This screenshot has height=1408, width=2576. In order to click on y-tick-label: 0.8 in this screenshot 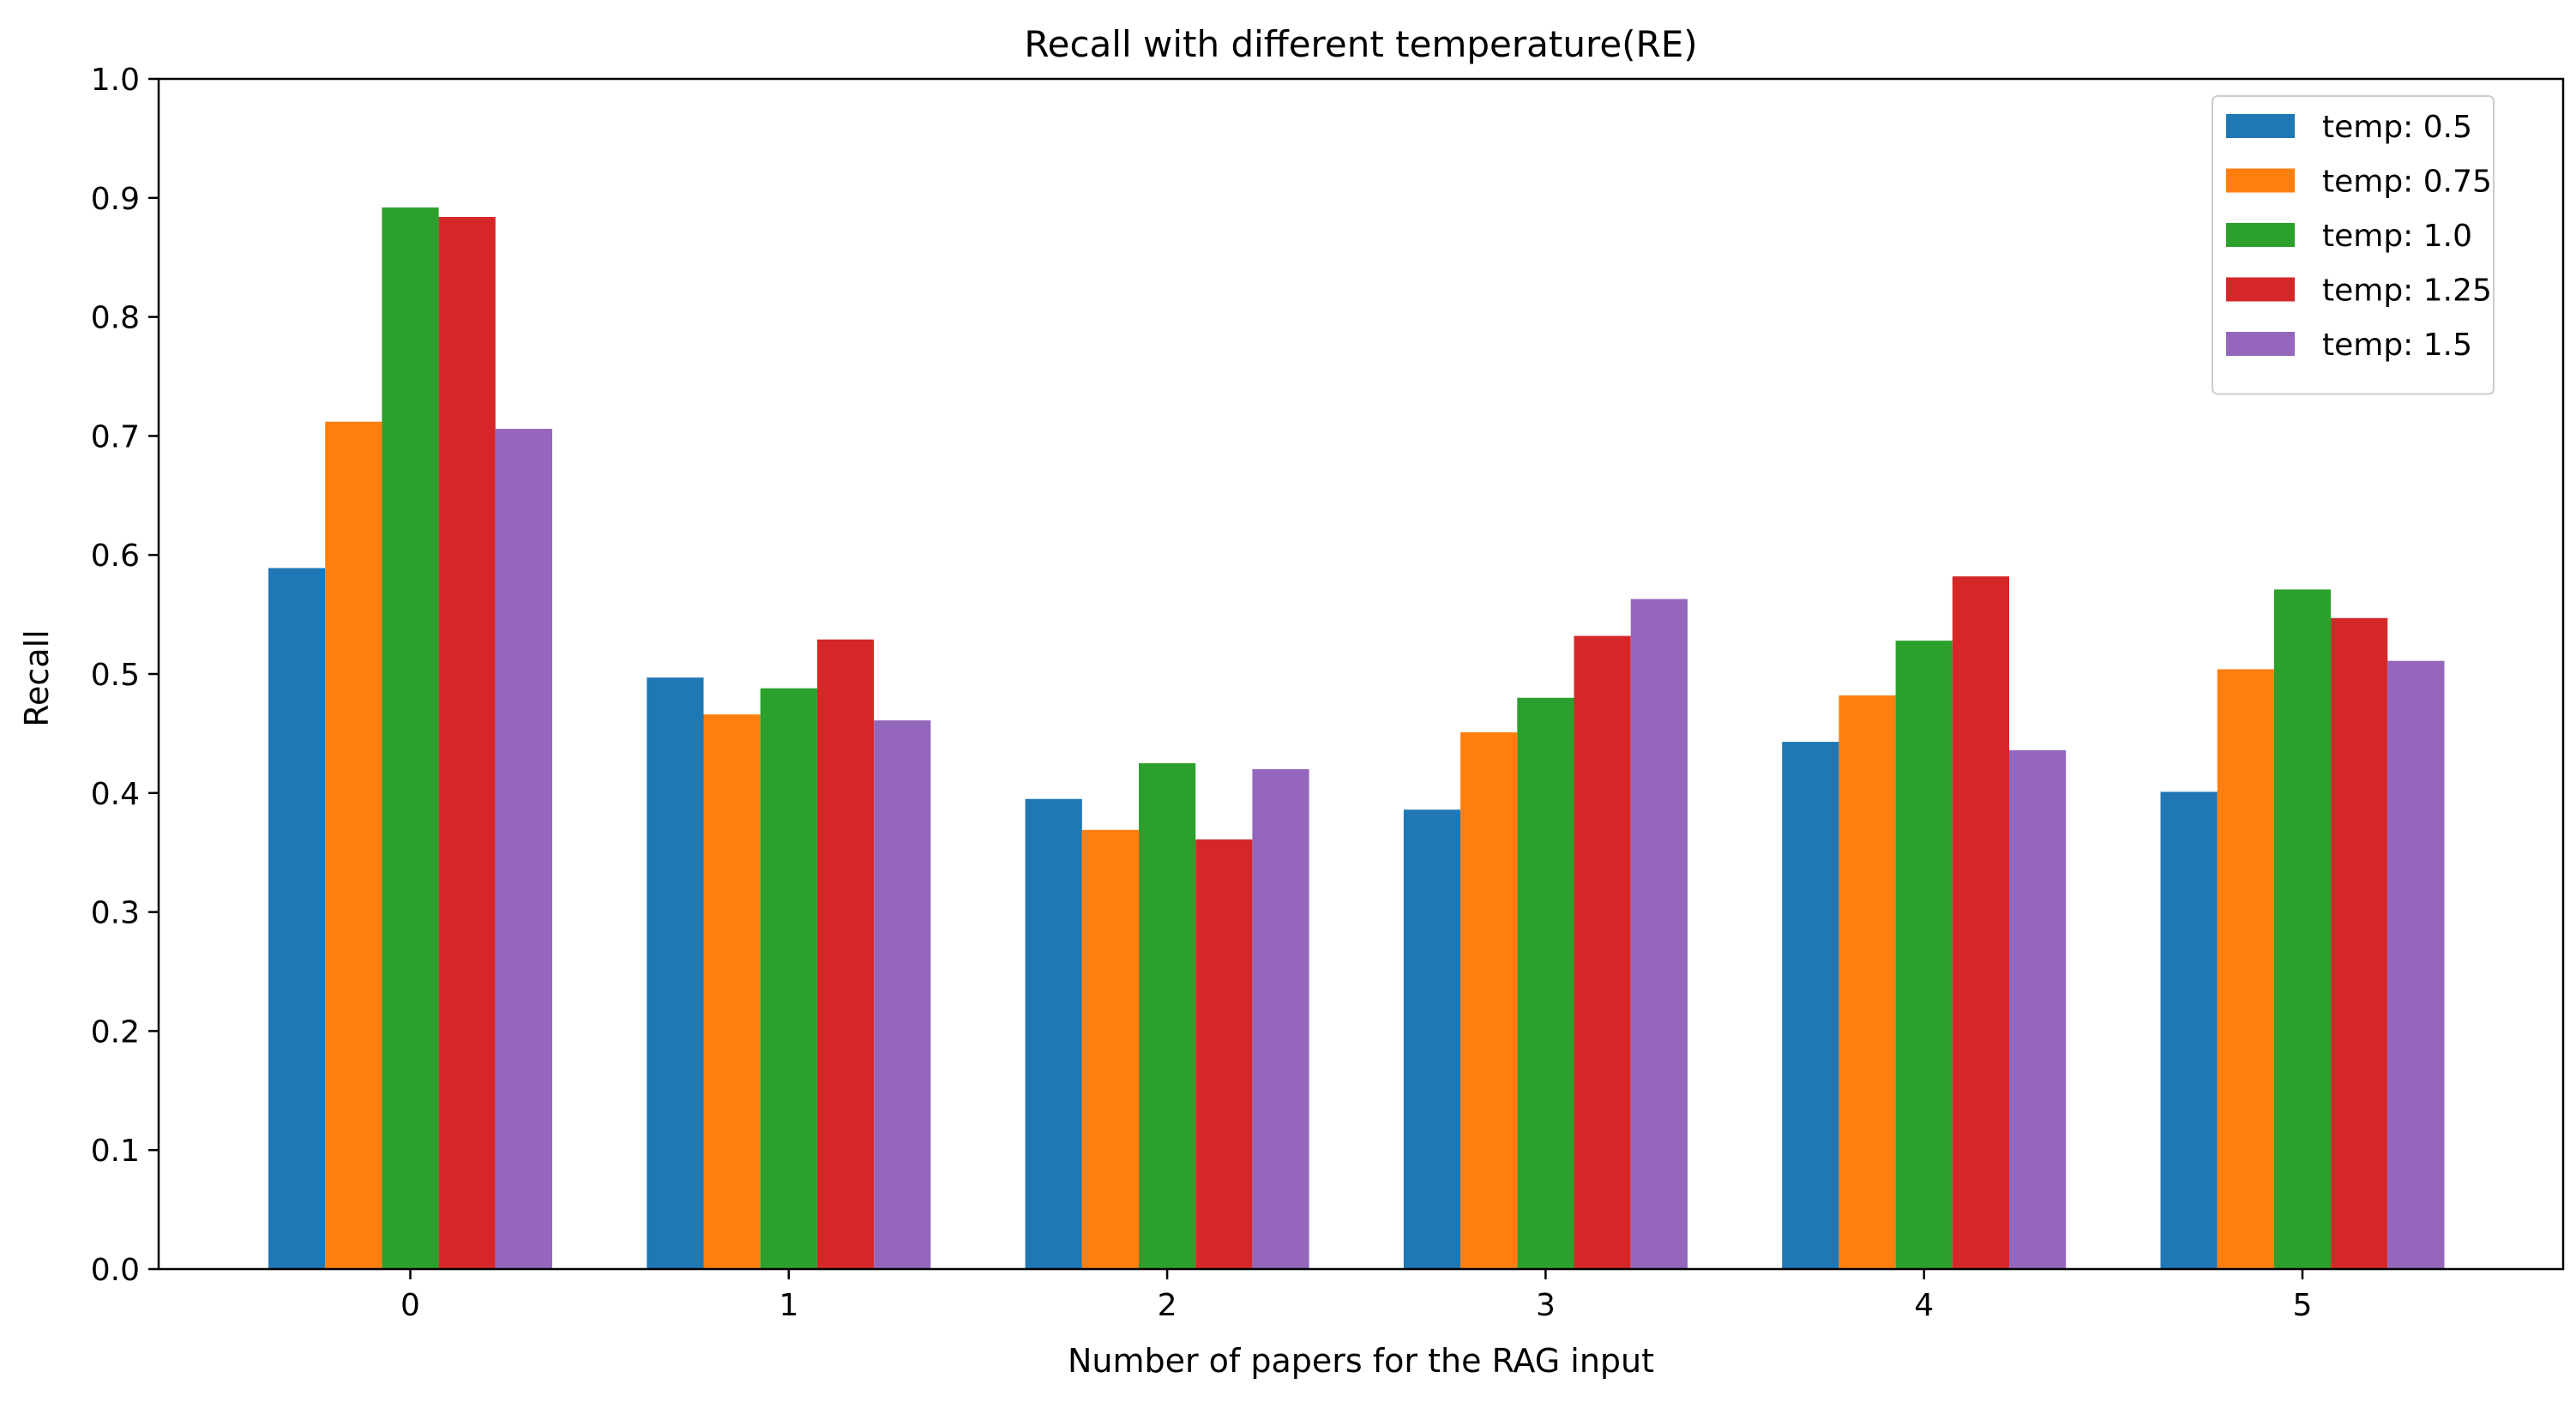, I will do `click(115, 318)`.